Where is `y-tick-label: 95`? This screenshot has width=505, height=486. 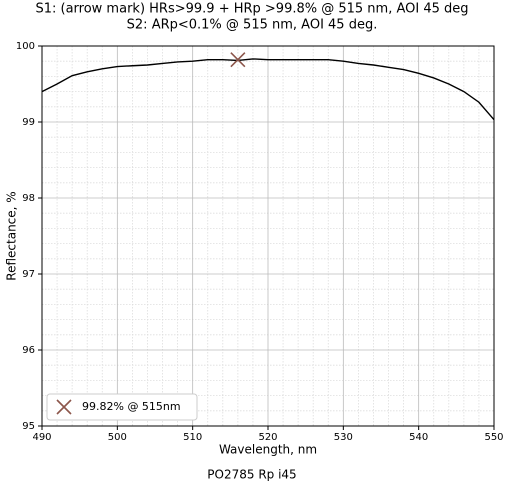 y-tick-label: 95 is located at coordinates (28, 426).